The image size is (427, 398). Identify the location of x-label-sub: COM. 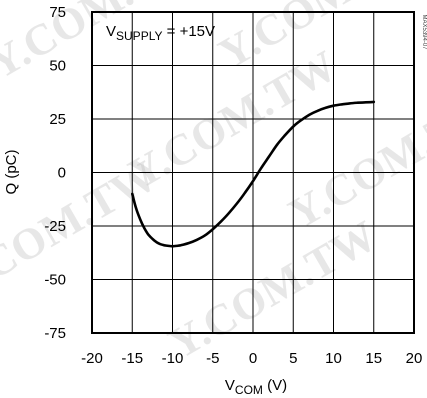
(249, 390).